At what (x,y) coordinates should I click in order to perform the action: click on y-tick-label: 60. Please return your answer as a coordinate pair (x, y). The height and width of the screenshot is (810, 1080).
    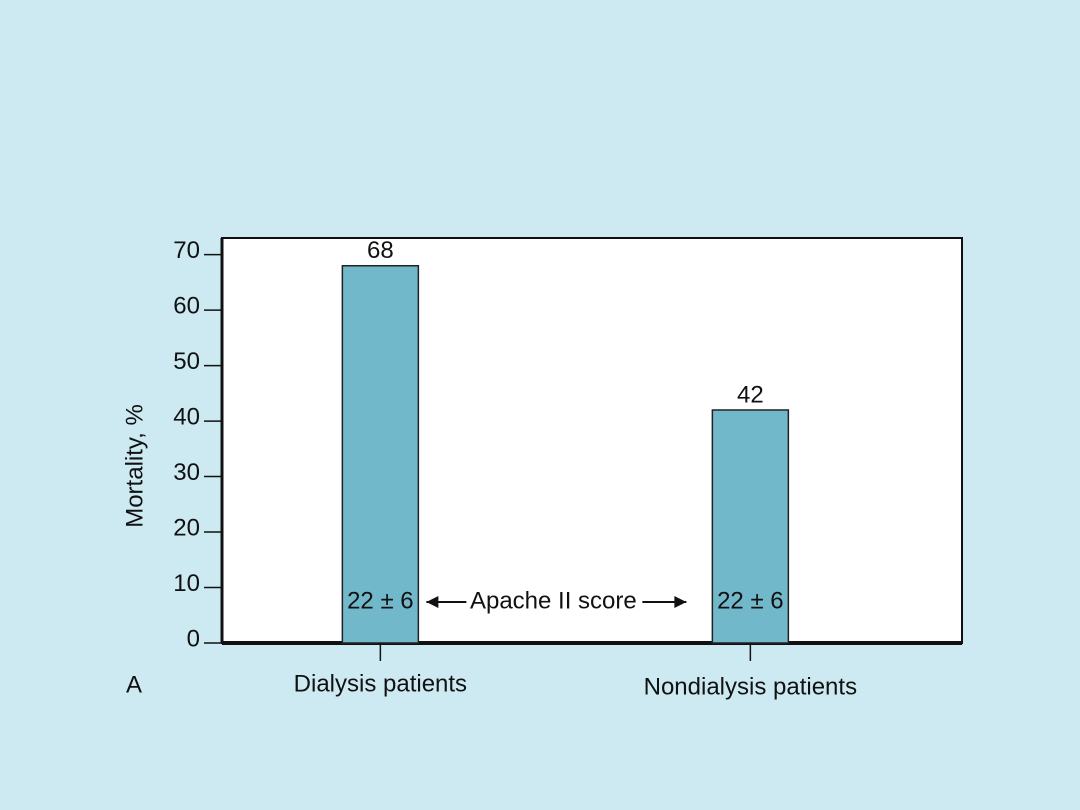
    Looking at the image, I should click on (186, 305).